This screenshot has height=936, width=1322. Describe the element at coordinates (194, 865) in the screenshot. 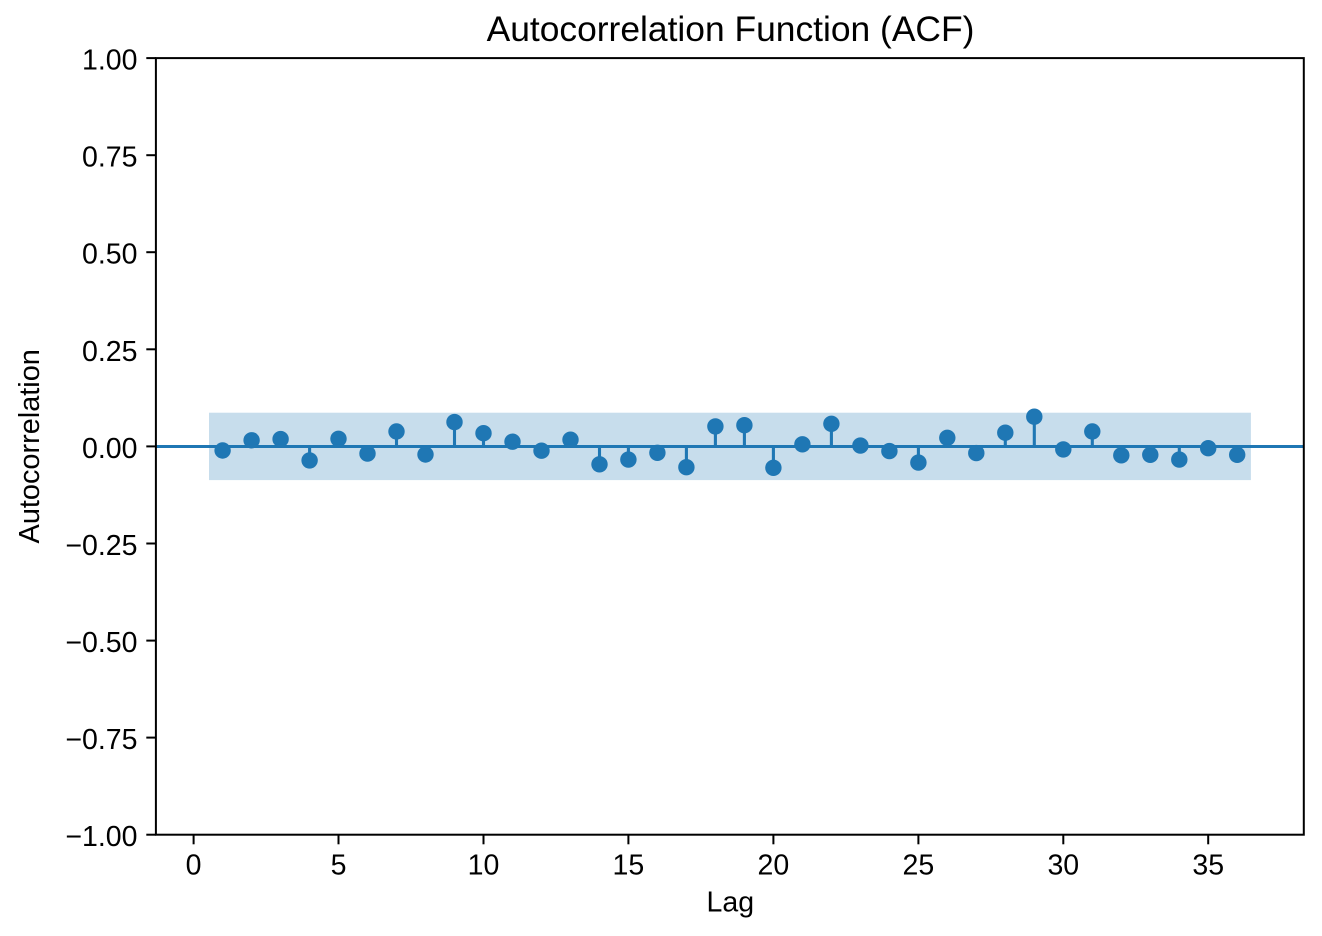

I see `svg-text: 0` at that location.